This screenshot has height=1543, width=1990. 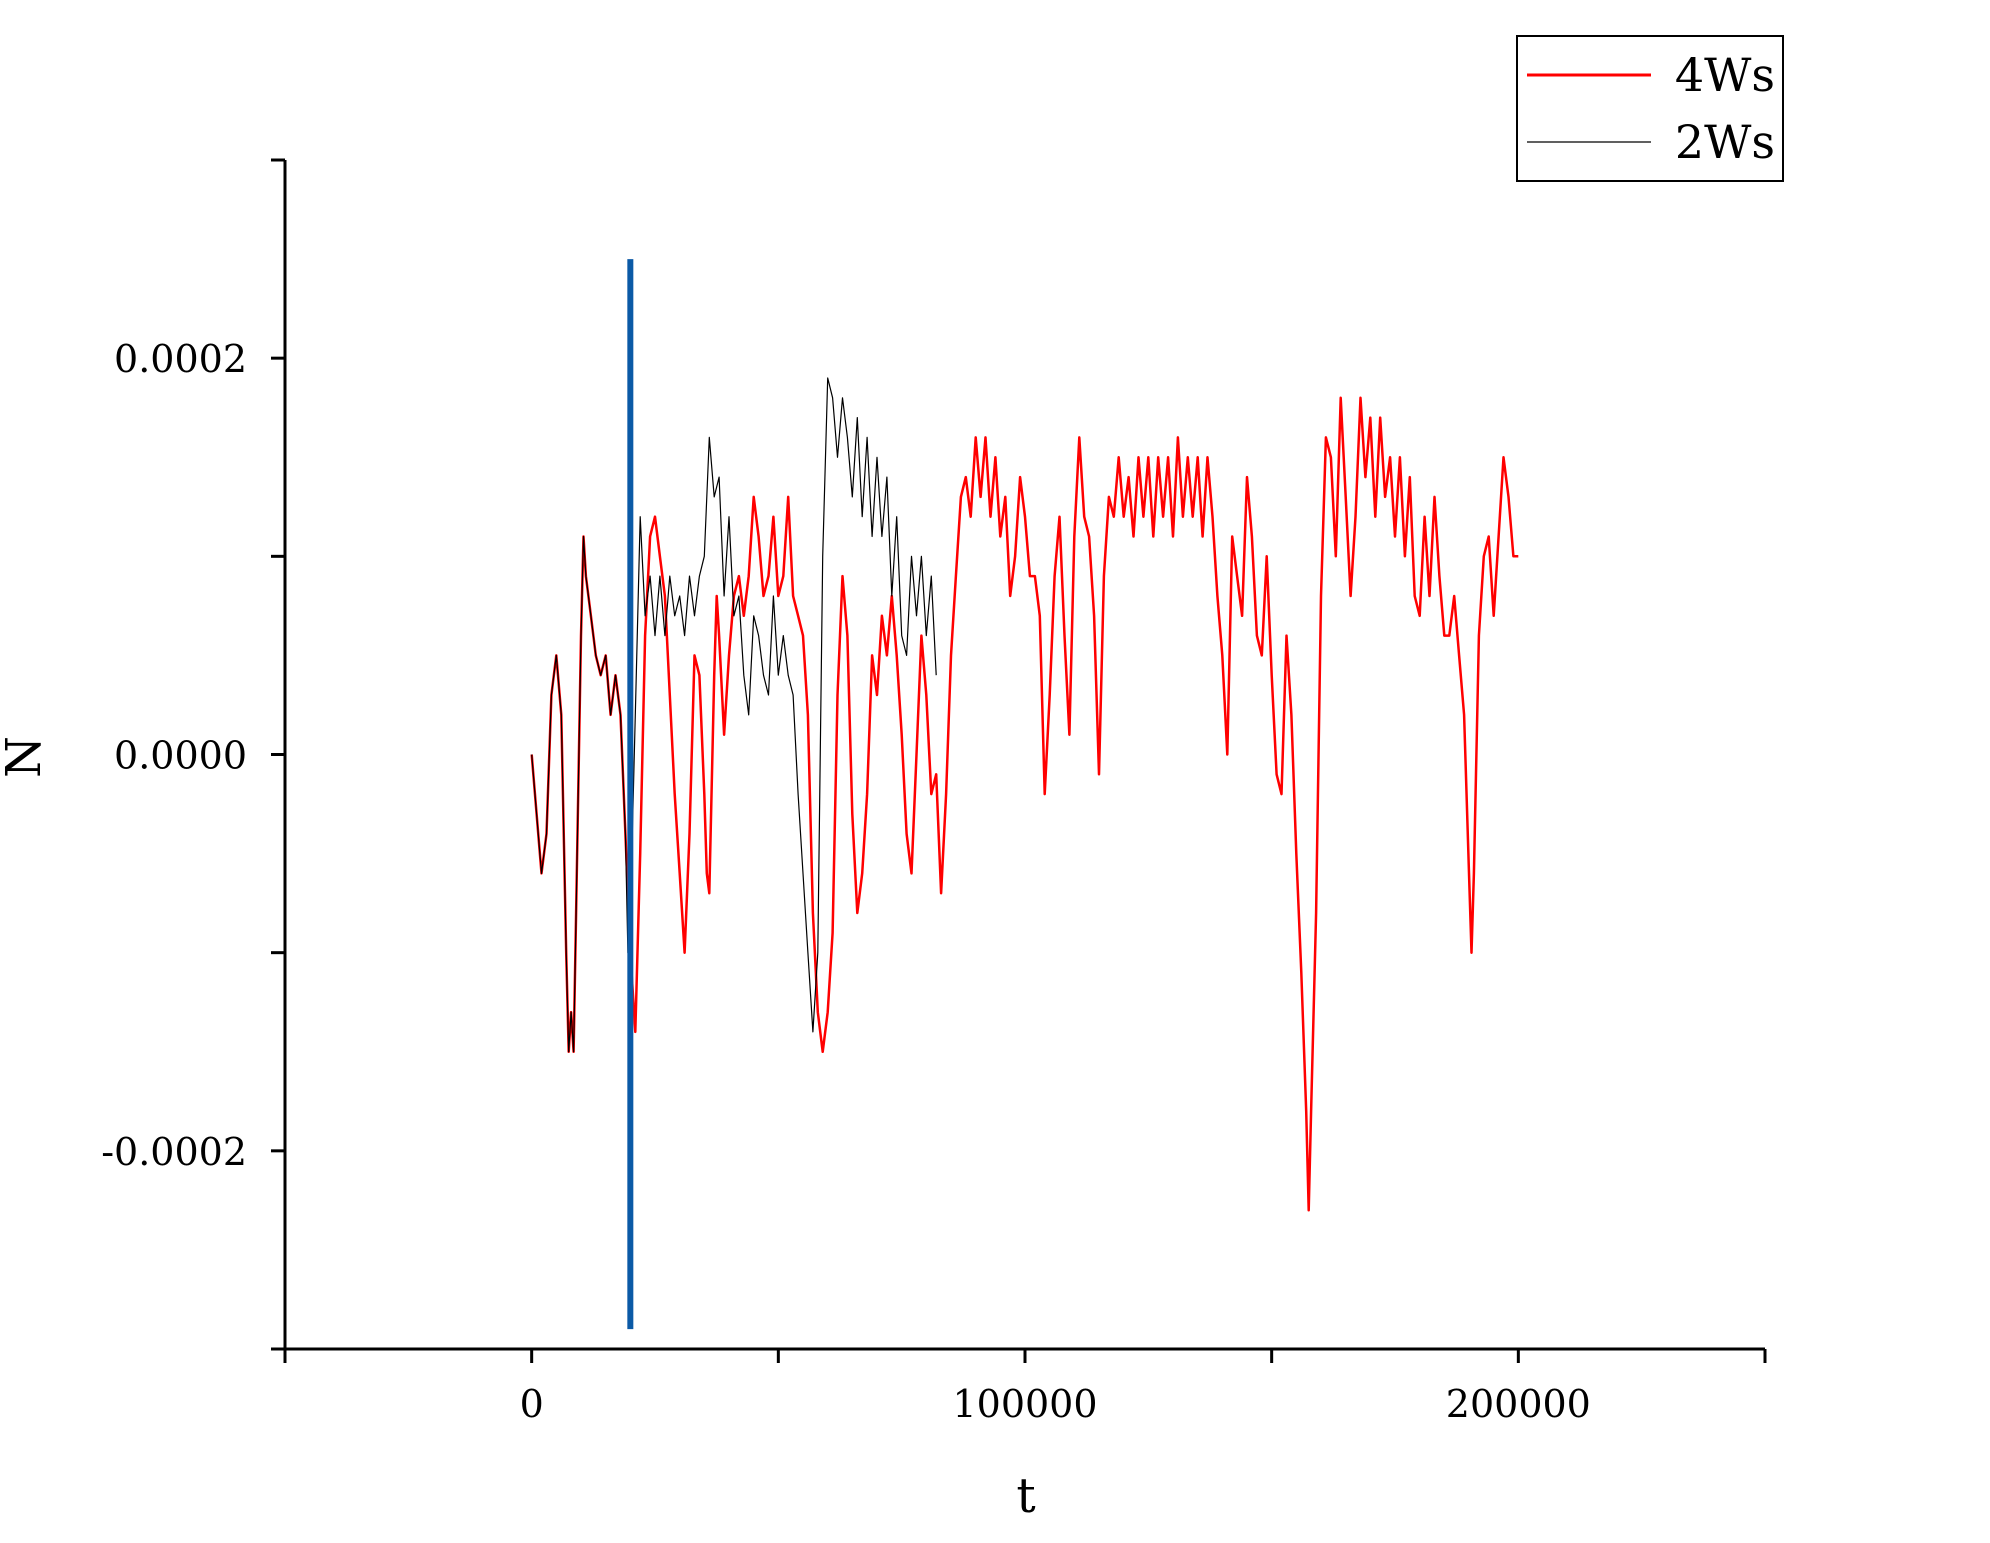 What do you see at coordinates (734, 715) in the screenshot?
I see `series-line-2Ws` at bounding box center [734, 715].